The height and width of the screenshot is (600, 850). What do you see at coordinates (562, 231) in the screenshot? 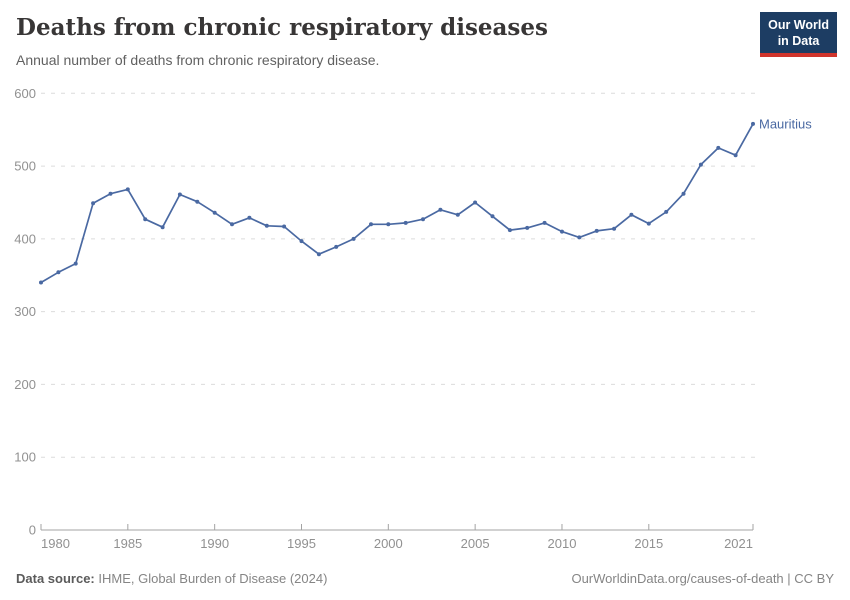
I see `data-point-2010` at bounding box center [562, 231].